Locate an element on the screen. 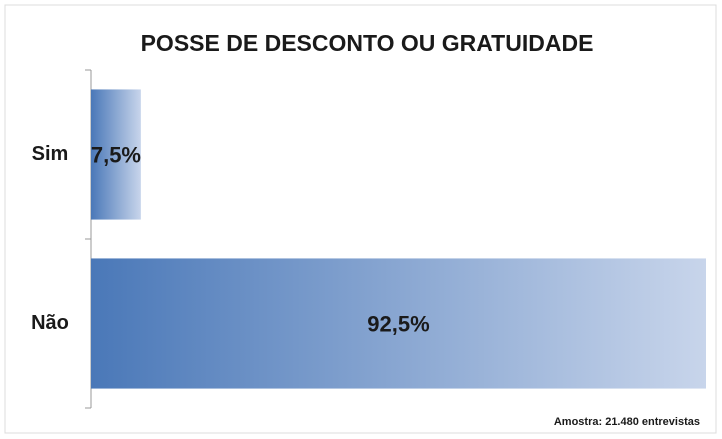  value-label: 92,5% is located at coordinates (398, 323).